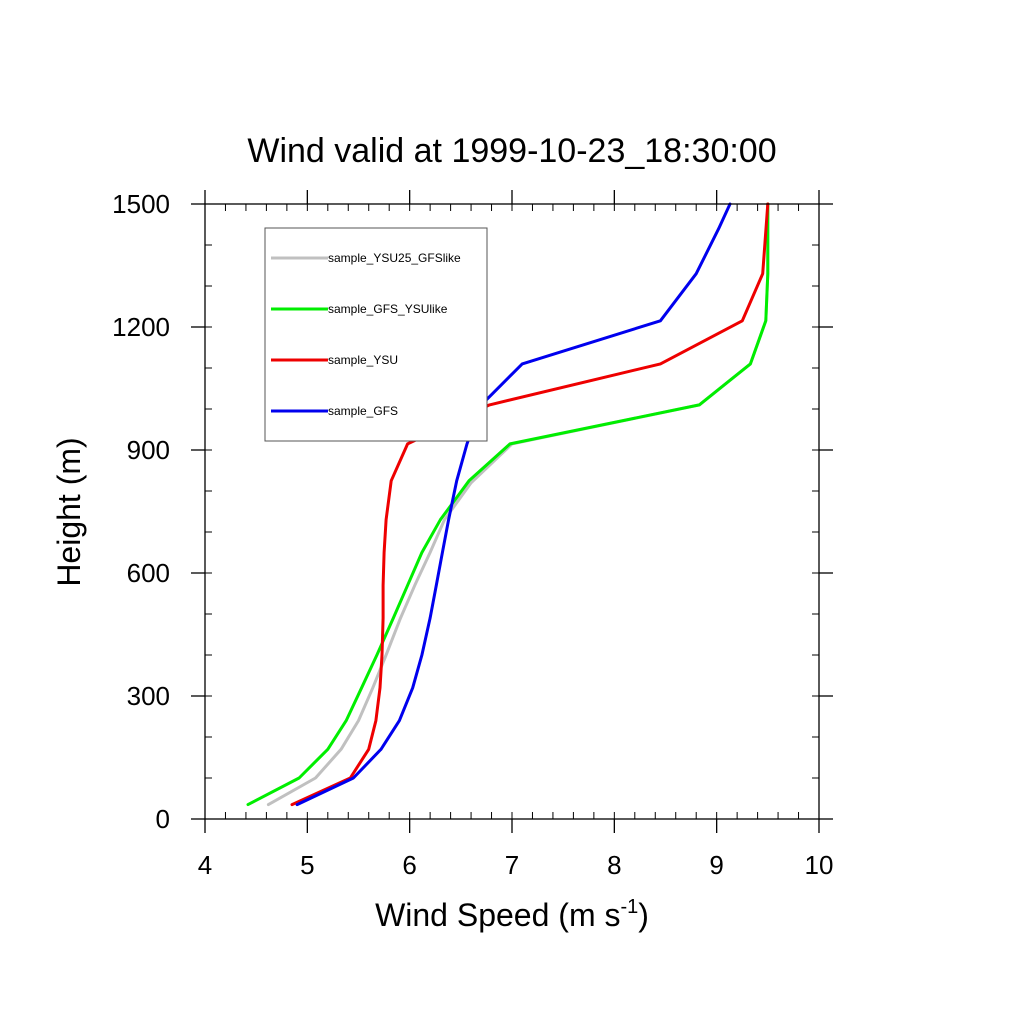 The height and width of the screenshot is (1024, 1024). What do you see at coordinates (614, 865) in the screenshot?
I see `x-tick-label: 8` at bounding box center [614, 865].